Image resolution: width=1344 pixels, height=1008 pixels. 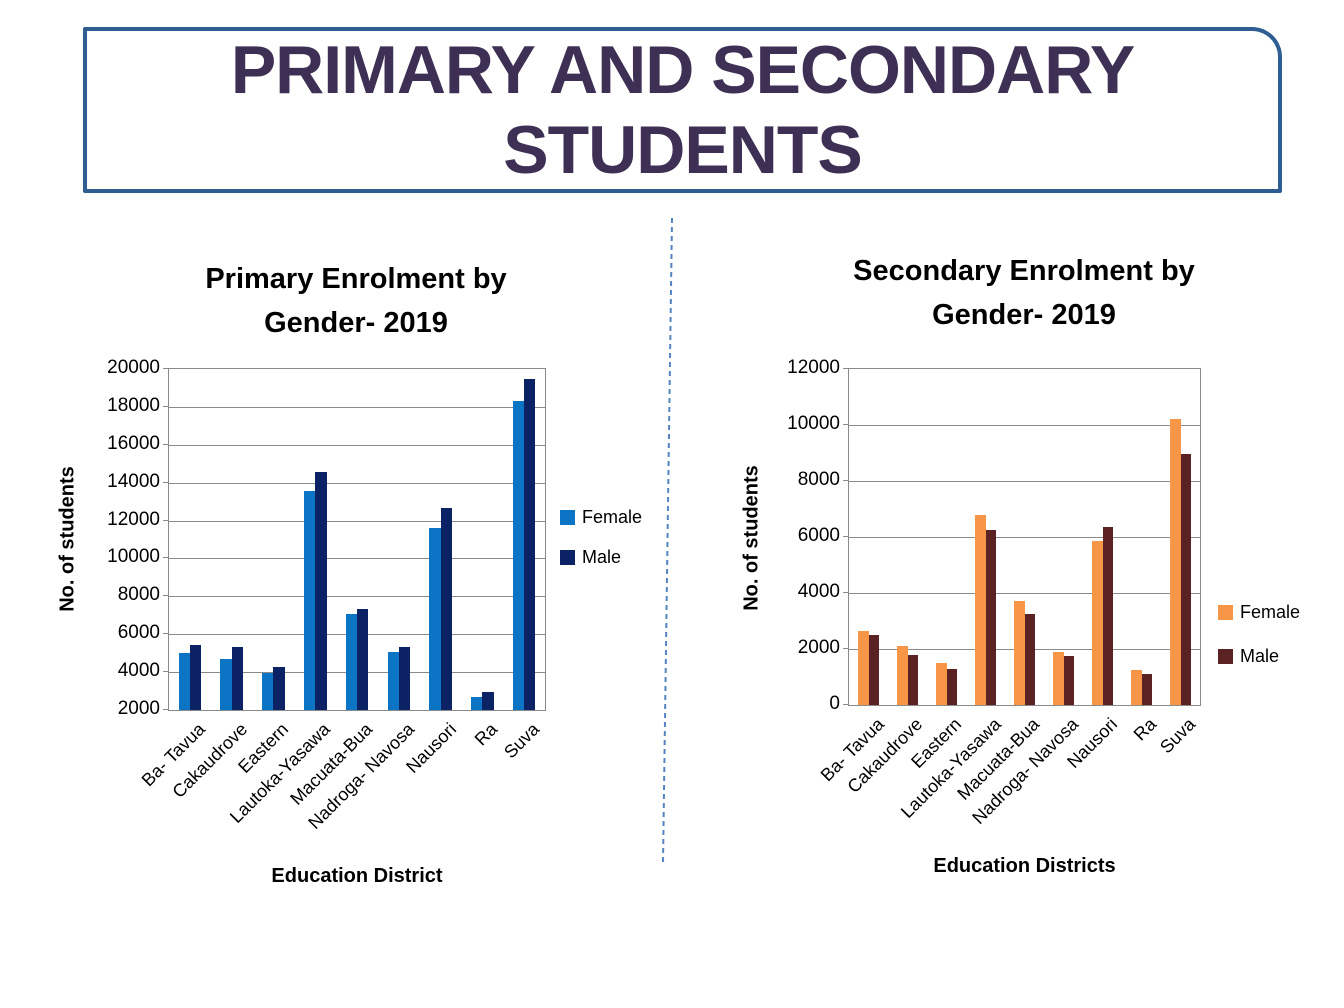 What do you see at coordinates (486, 734) in the screenshot?
I see `x-category-label-ra: Ra` at bounding box center [486, 734].